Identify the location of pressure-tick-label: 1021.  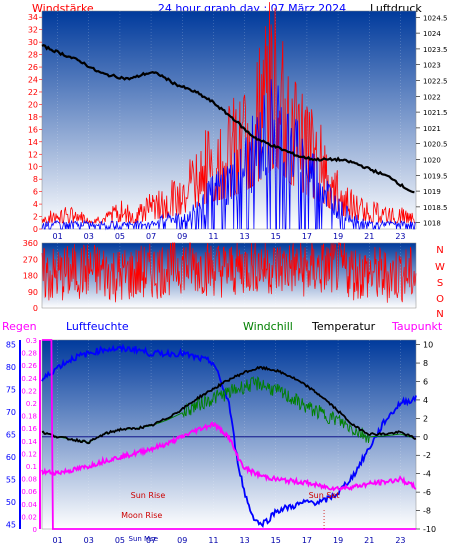
(432, 129).